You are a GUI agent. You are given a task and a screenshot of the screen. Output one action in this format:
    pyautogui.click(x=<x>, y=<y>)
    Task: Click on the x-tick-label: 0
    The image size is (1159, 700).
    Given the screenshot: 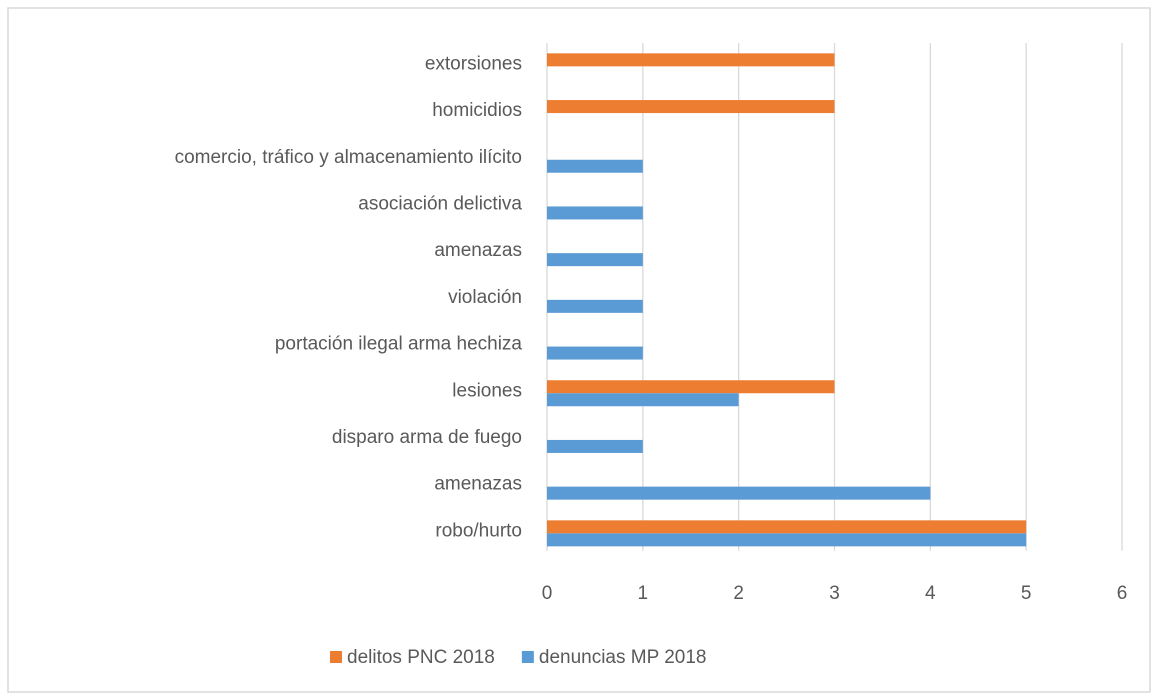 What is the action you would take?
    pyautogui.click(x=547, y=593)
    